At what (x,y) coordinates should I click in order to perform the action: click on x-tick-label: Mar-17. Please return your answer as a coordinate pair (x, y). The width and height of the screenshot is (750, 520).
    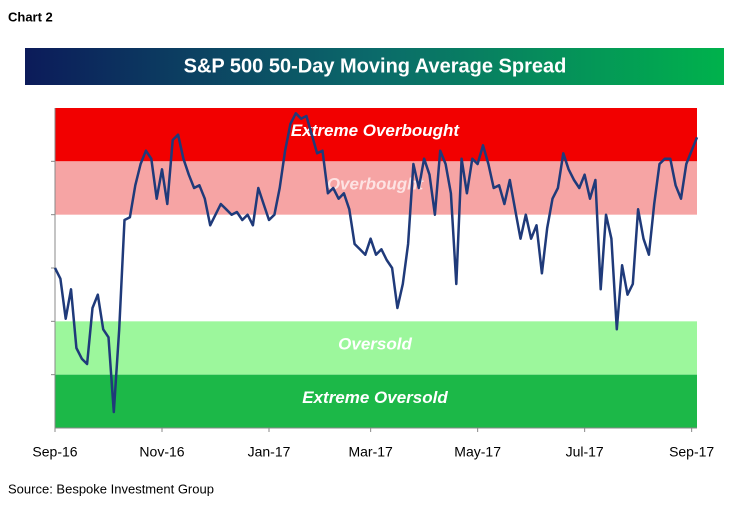
    Looking at the image, I should click on (370, 452).